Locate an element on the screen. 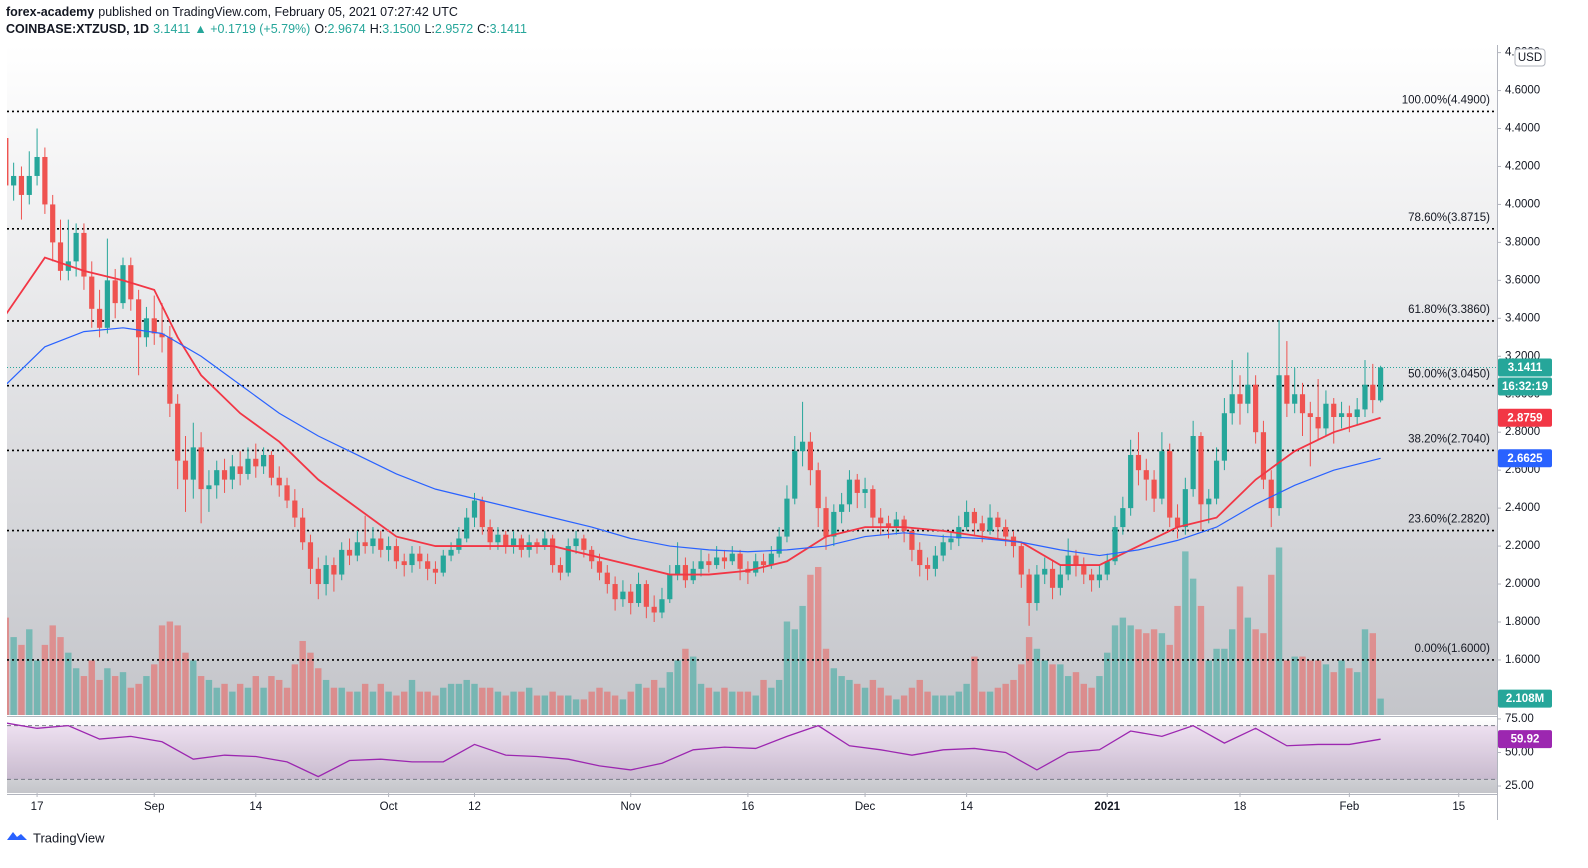 The width and height of the screenshot is (1588, 868). x-tick-label: Nov is located at coordinates (631, 807).